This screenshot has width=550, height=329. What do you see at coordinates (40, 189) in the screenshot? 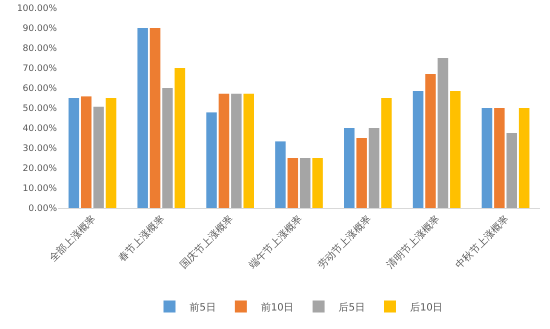
I see `y-tick-label: 10.00%` at bounding box center [40, 189].